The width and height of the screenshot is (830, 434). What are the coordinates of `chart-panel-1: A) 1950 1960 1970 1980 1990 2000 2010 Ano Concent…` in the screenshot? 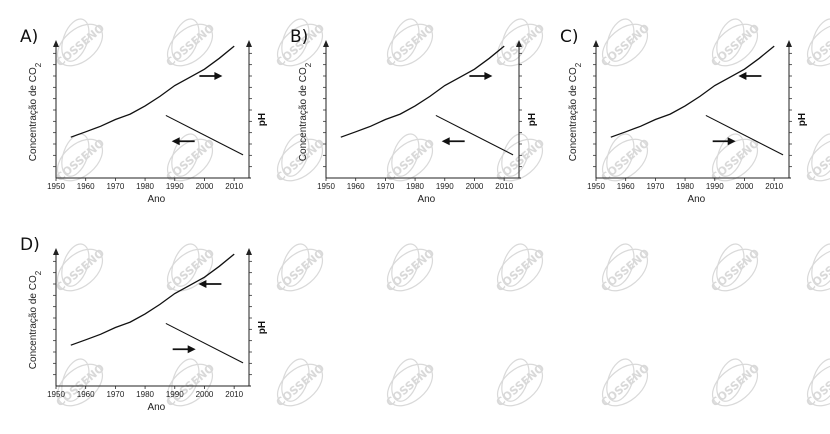 It's located at (144, 116).